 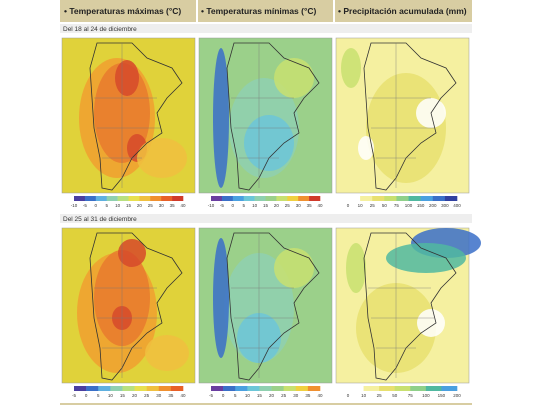 I want to click on legend-tick: 15, so click(x=123, y=395).